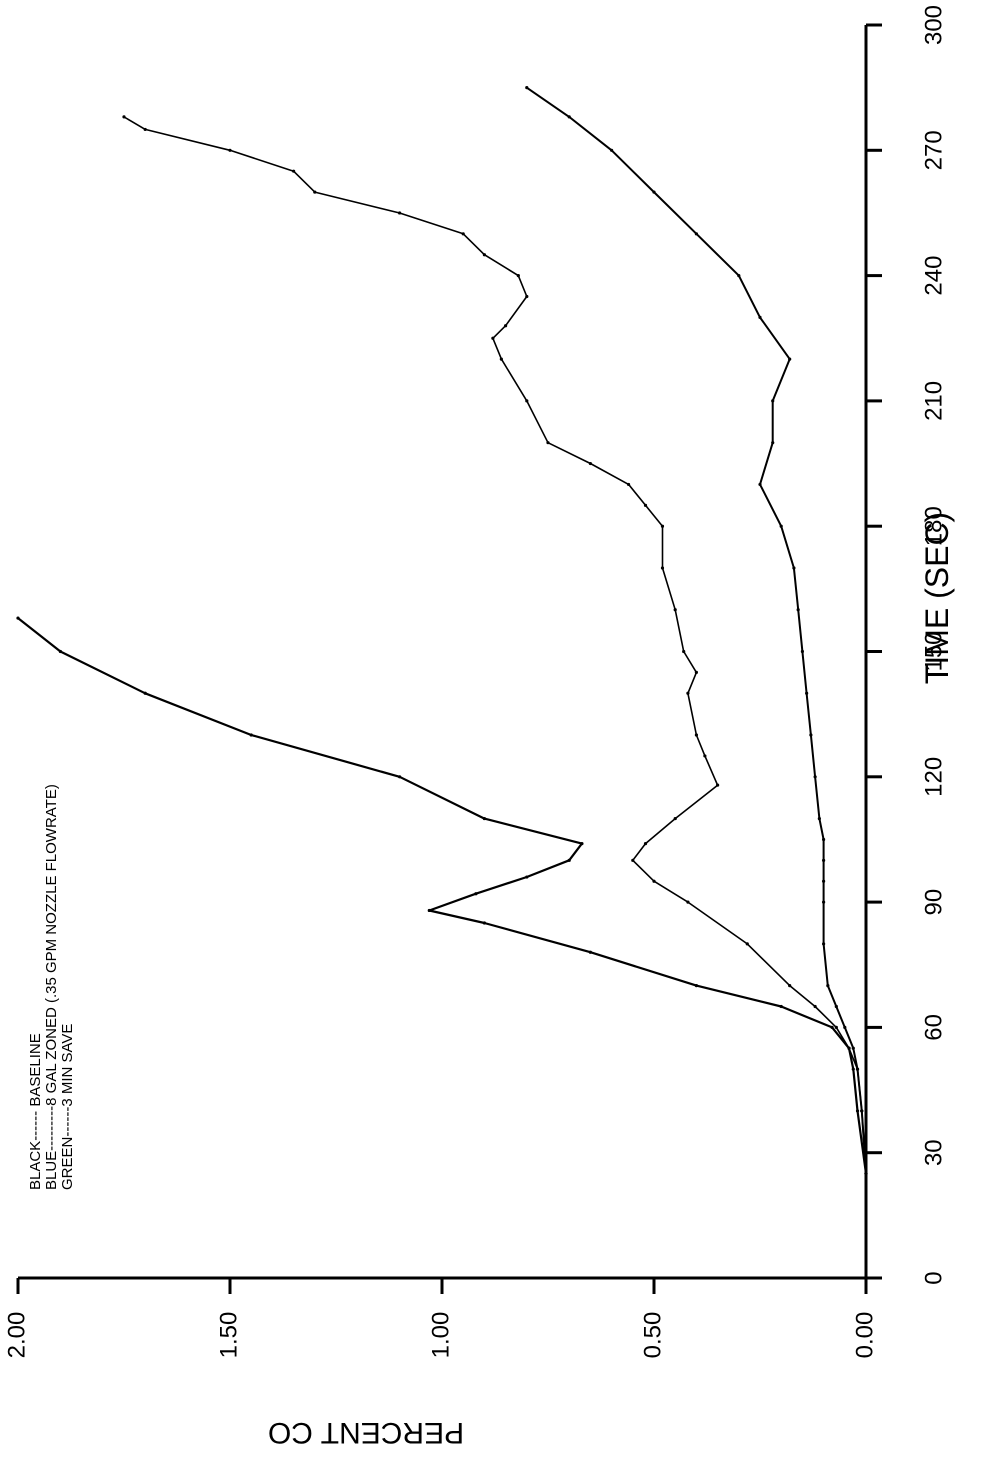 The height and width of the screenshot is (1471, 1004). Describe the element at coordinates (67, 1106) in the screenshot. I see `legend-entry-3-min-save: GREEN------3 MIN SAVE` at that location.